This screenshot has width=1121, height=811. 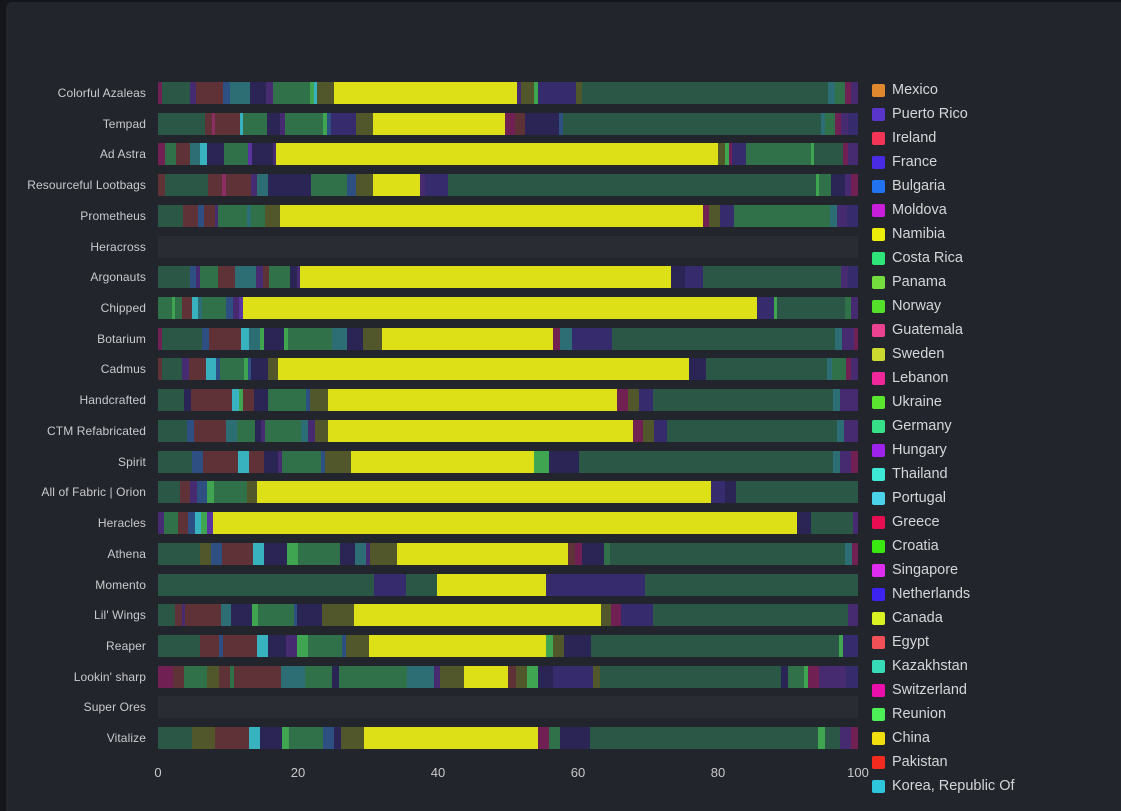 I want to click on legend-item: Canada, so click(x=996, y=618).